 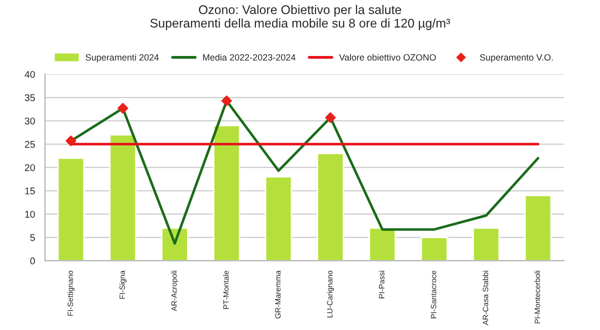 What do you see at coordinates (300, 17) in the screenshot?
I see `chart-title: Ozono: Valore Obiettivo per la salute Superamenti della media mobile su 8 ore di 120 µg/m³` at bounding box center [300, 17].